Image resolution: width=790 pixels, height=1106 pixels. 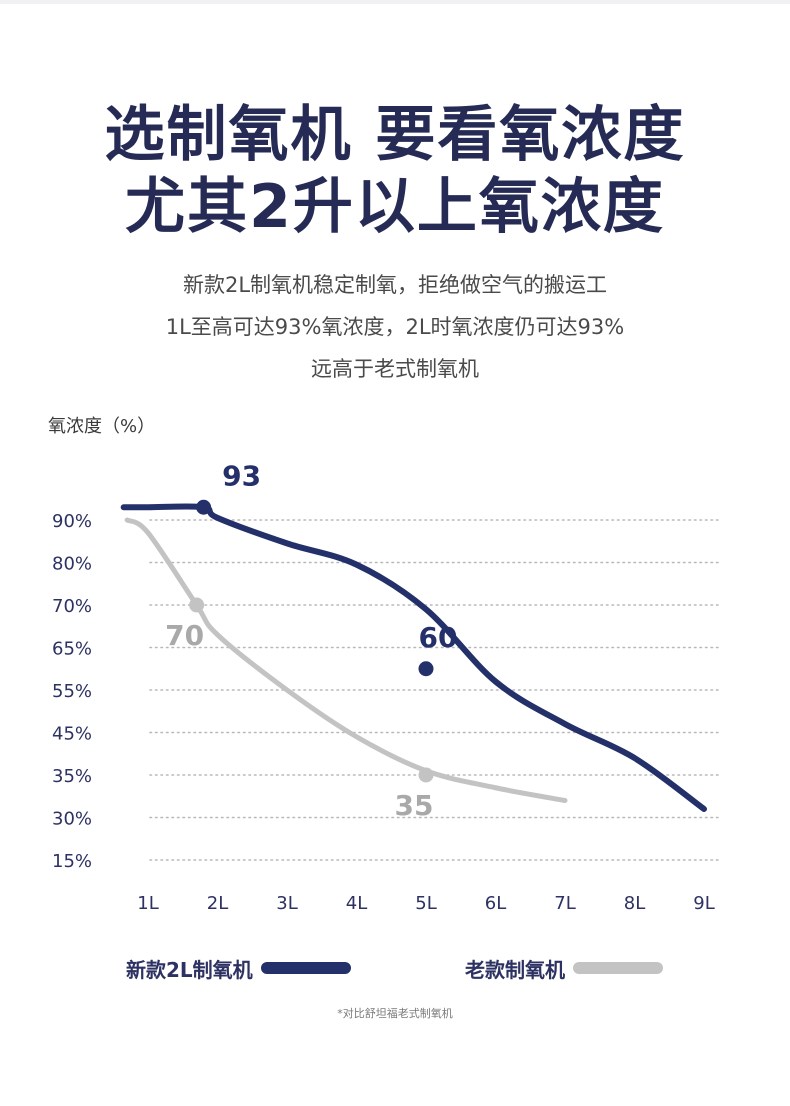 What do you see at coordinates (395, 369) in the screenshot?
I see `subtitle-line-3: 远高于老式制氧机` at bounding box center [395, 369].